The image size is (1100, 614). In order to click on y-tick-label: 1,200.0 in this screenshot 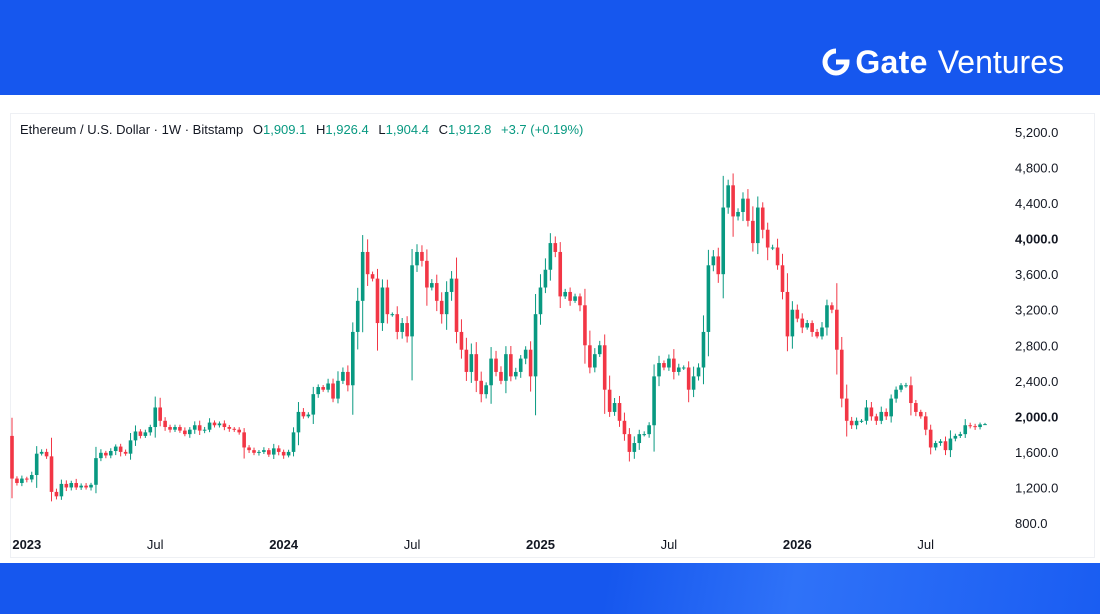, I will do `click(1036, 487)`.